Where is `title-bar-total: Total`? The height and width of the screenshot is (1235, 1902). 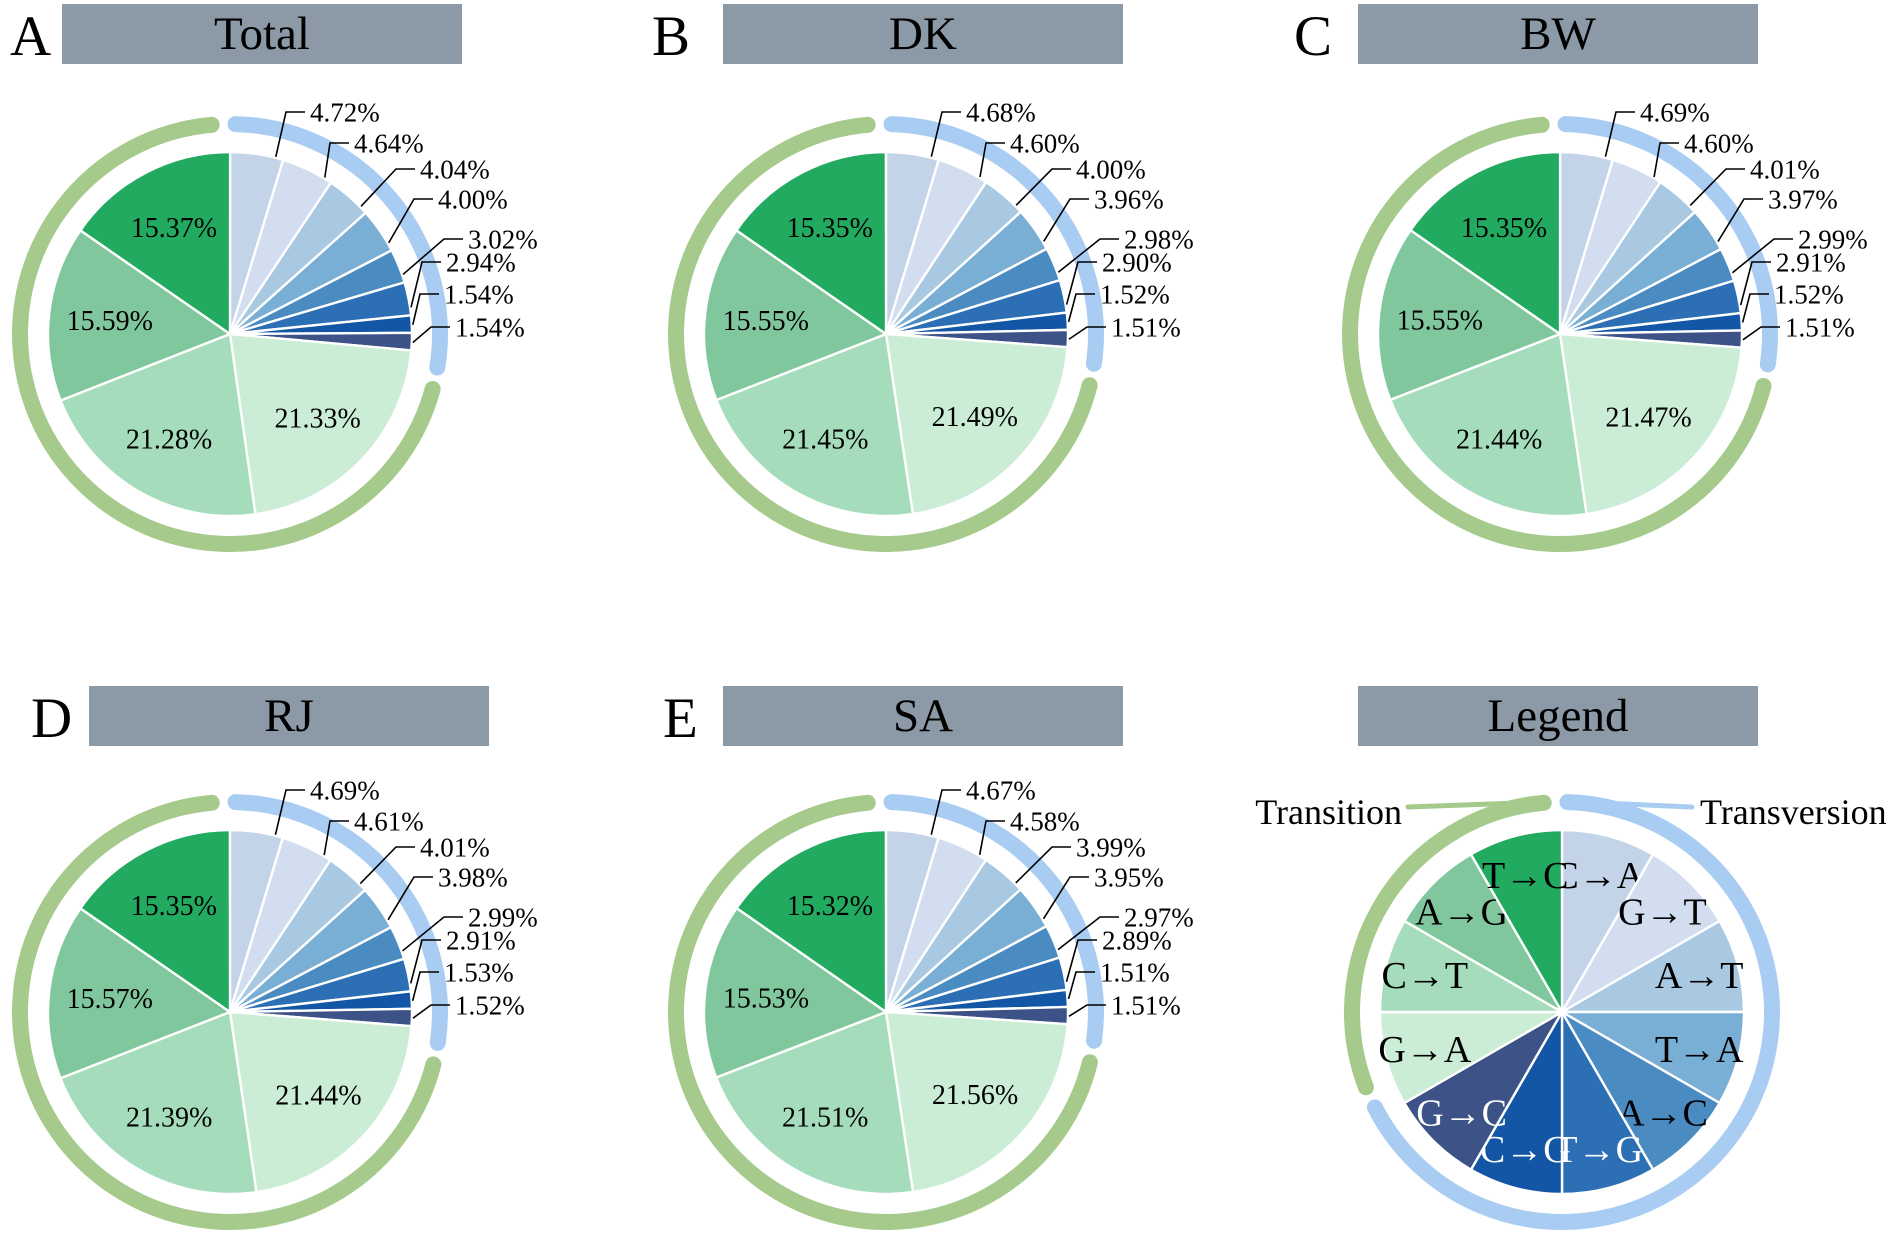 title-bar-total: Total is located at coordinates (262, 34).